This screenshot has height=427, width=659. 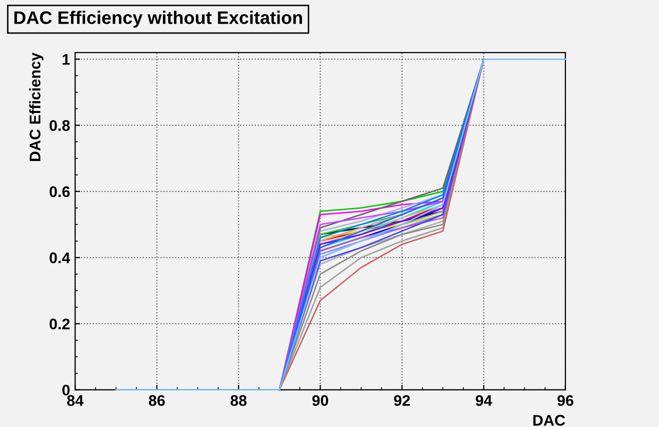 I want to click on x-tick-label: 94, so click(x=484, y=400).